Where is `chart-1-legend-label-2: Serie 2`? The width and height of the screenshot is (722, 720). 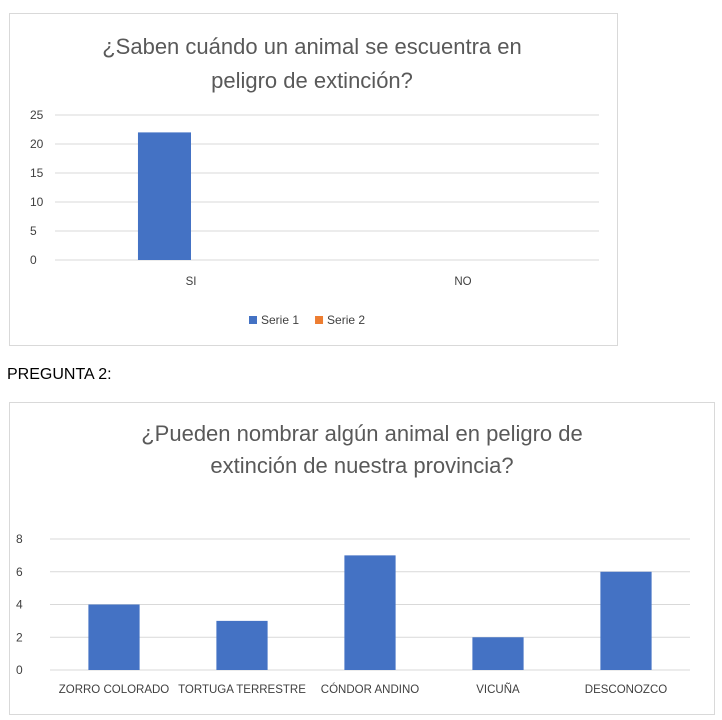 chart-1-legend-label-2: Serie 2 is located at coordinates (346, 320).